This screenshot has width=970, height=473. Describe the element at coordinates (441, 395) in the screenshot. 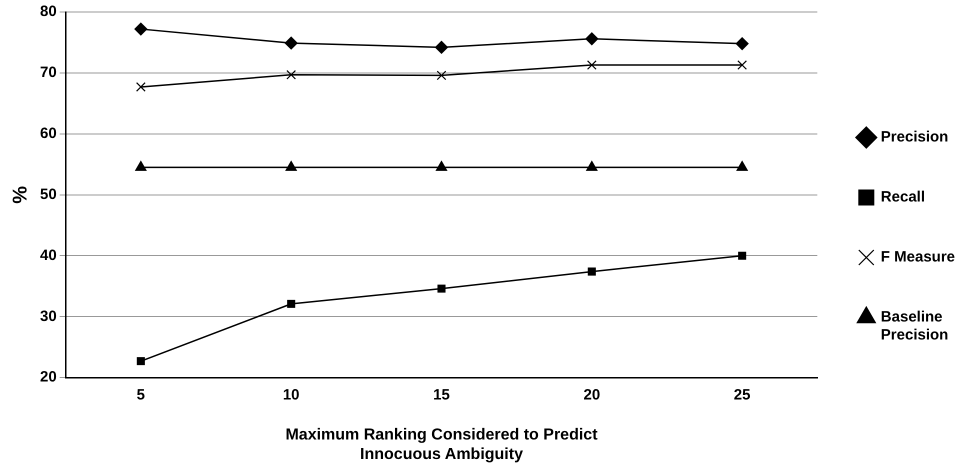

I see `x-tick-label: 15` at that location.